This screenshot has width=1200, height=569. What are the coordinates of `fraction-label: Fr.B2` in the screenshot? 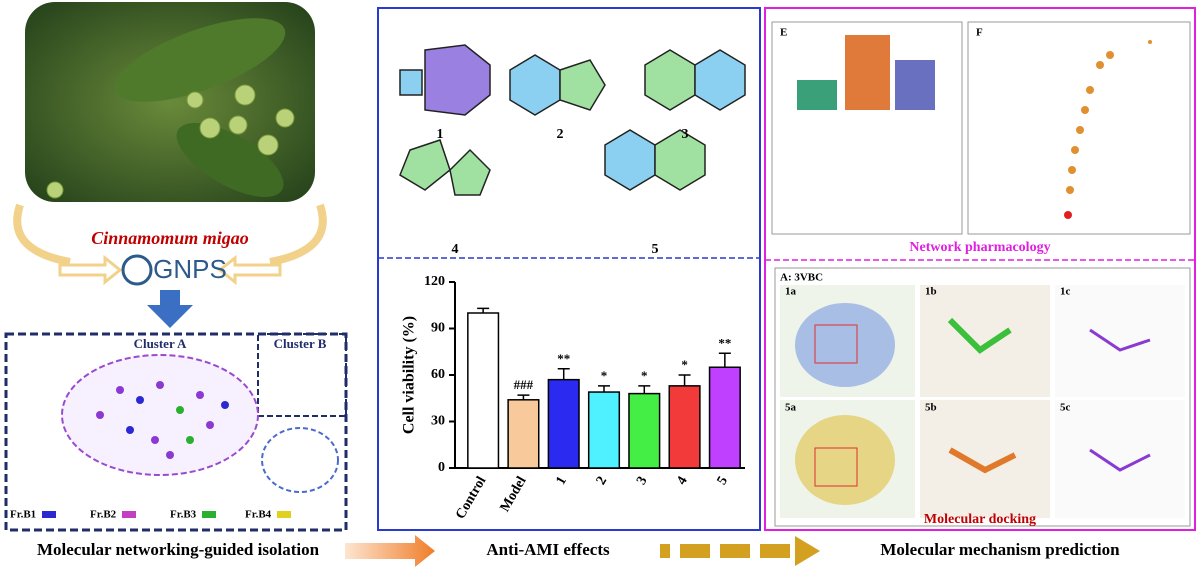 It's located at (103, 515).